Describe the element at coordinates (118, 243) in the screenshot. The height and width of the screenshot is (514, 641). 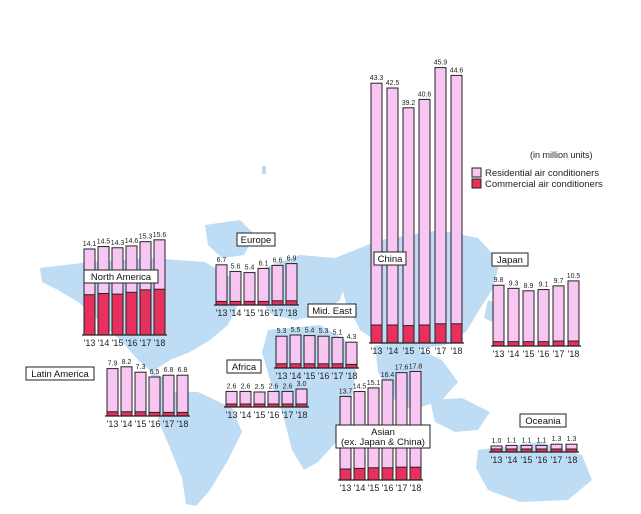
I see `value-label: 14.3` at that location.